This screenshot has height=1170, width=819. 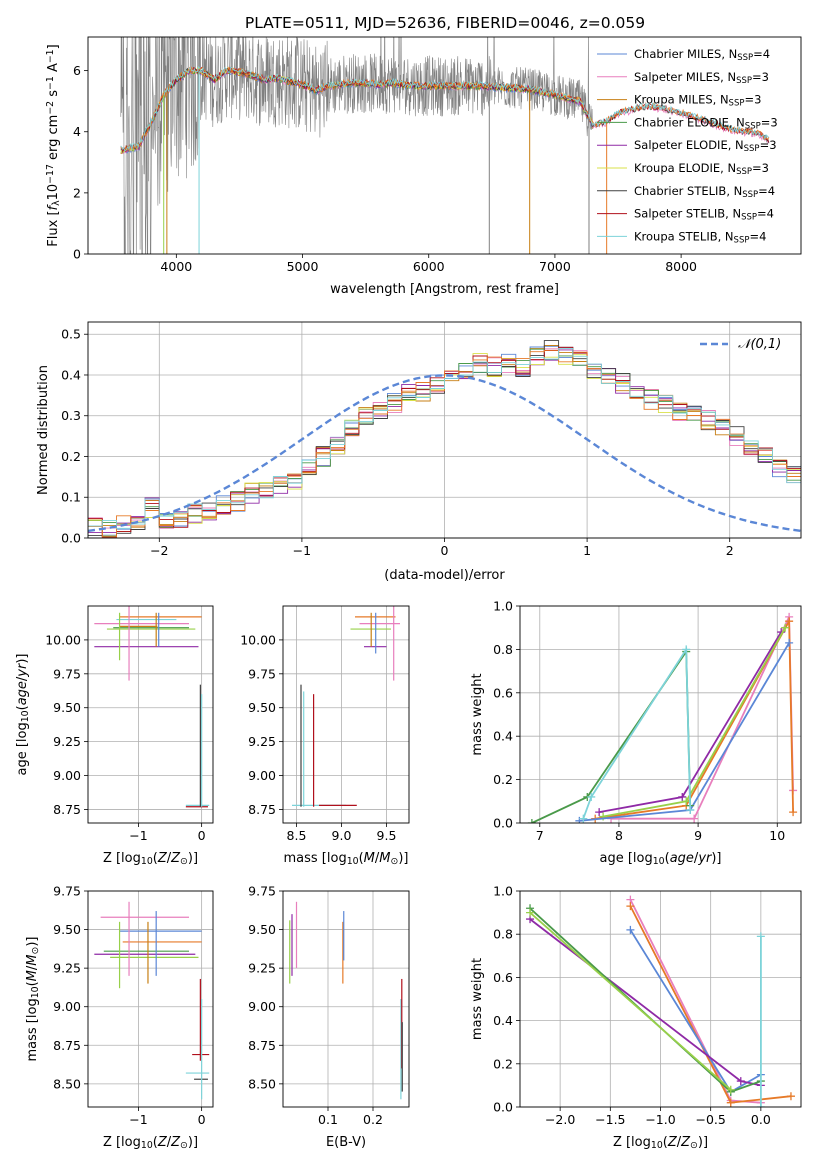 What do you see at coordinates (587, 550) in the screenshot?
I see `x-tick-label: 1` at bounding box center [587, 550].